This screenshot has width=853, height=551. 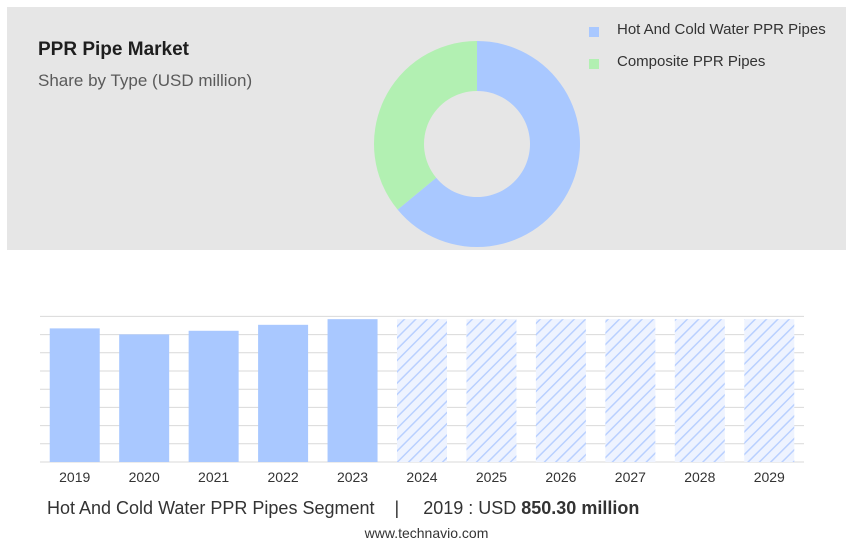 I want to click on donut-chart, so click(x=477, y=144).